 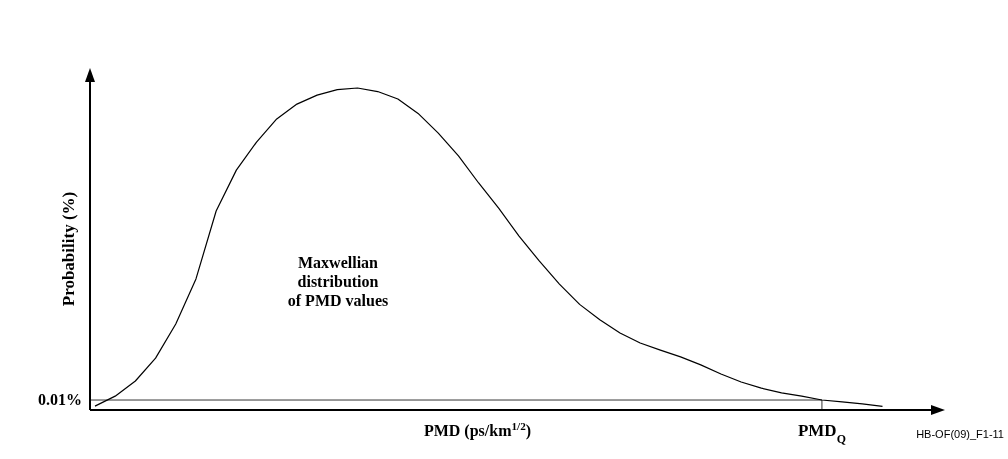 I want to click on y-axis-title: Probability (%), so click(x=68, y=249).